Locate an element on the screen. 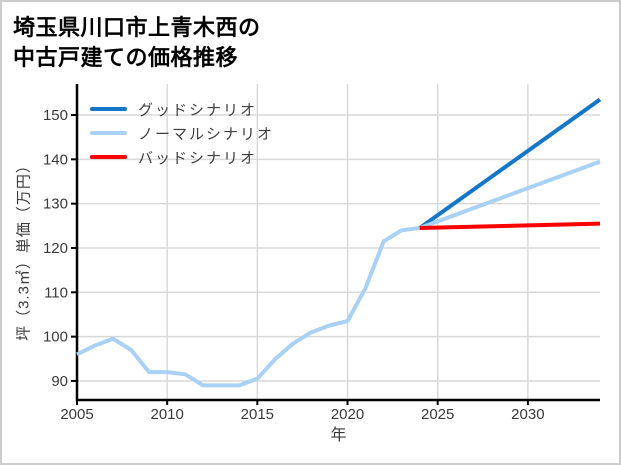 This screenshot has width=621, height=465. y-axis-label: 坪（3.3㎡）単価（万円） is located at coordinates (24, 249).